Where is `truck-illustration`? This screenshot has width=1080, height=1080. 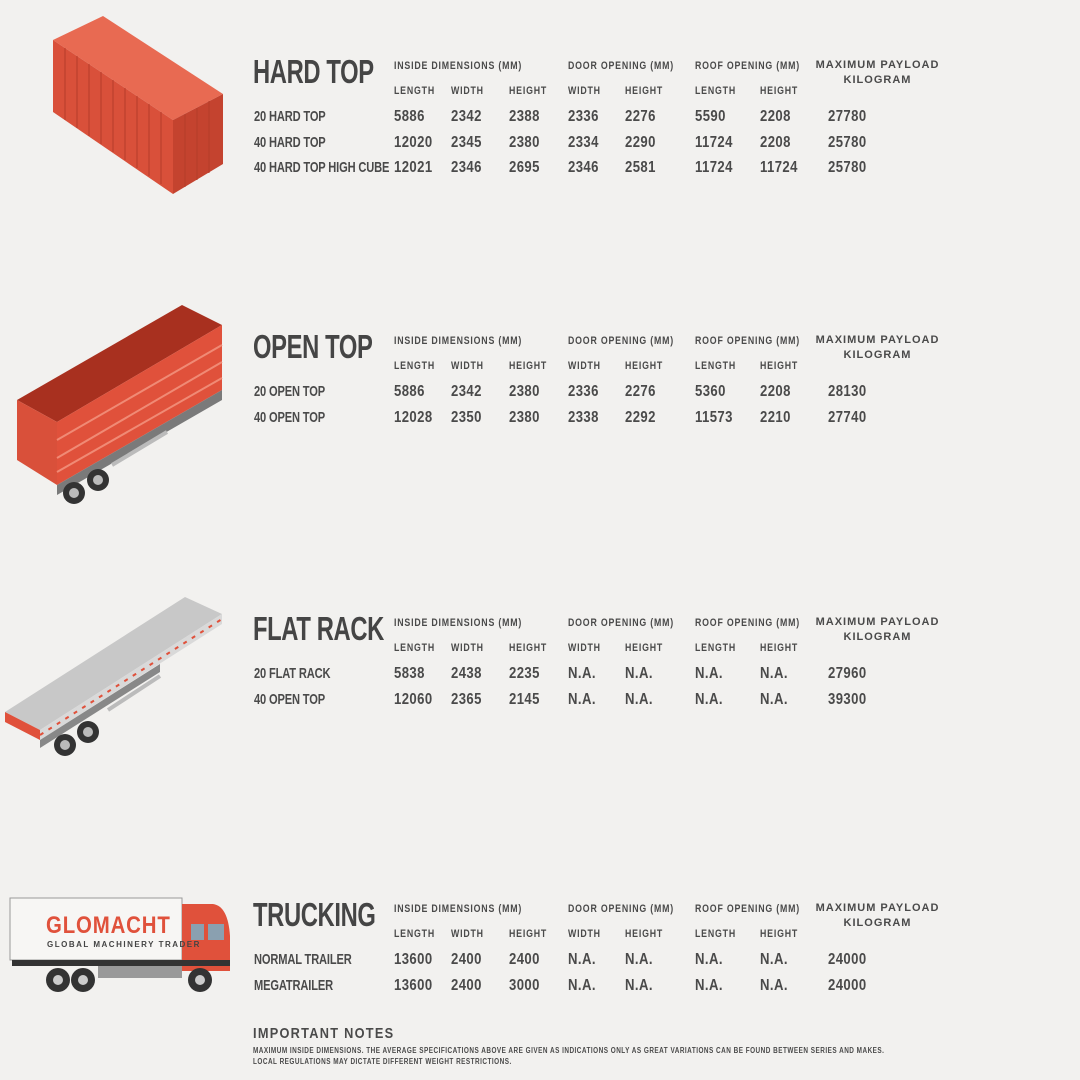
truck-illustration is located at coordinates (119, 944).